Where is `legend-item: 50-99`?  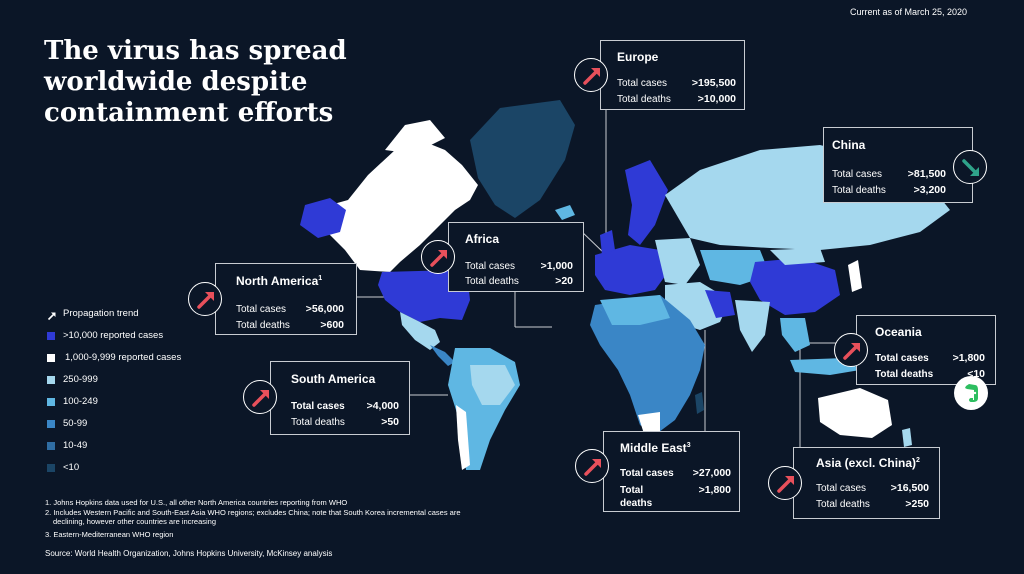
legend-item: 50-99 is located at coordinates (147, 425).